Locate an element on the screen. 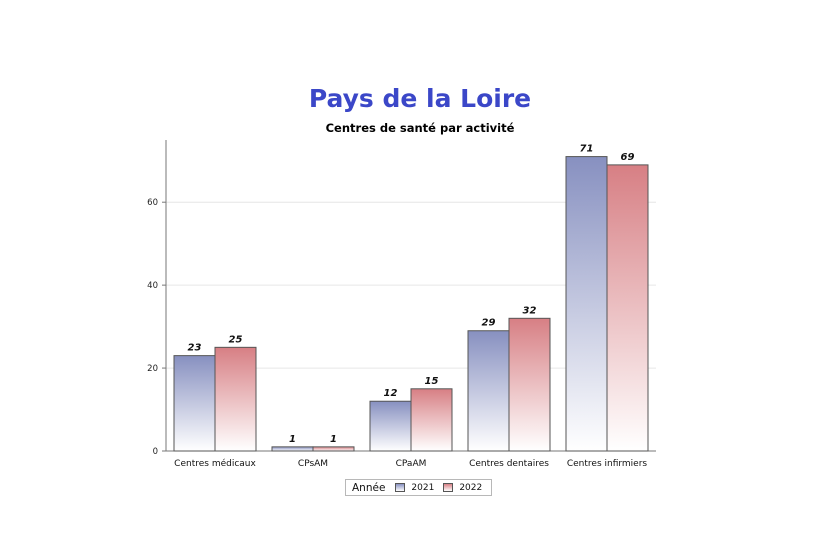  x-tick-label: Centres infirmiers is located at coordinates (607, 464).